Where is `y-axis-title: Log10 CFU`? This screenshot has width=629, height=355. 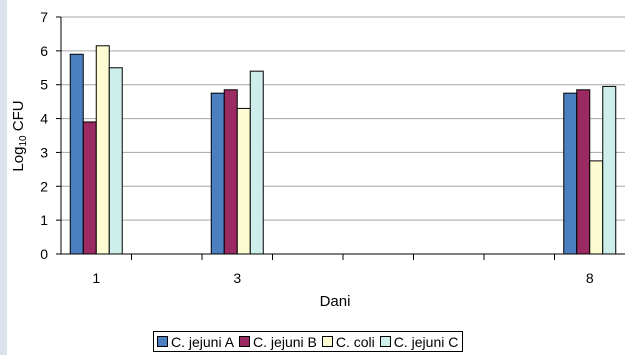 y-axis-title: Log10 CFU is located at coordinates (19, 135).